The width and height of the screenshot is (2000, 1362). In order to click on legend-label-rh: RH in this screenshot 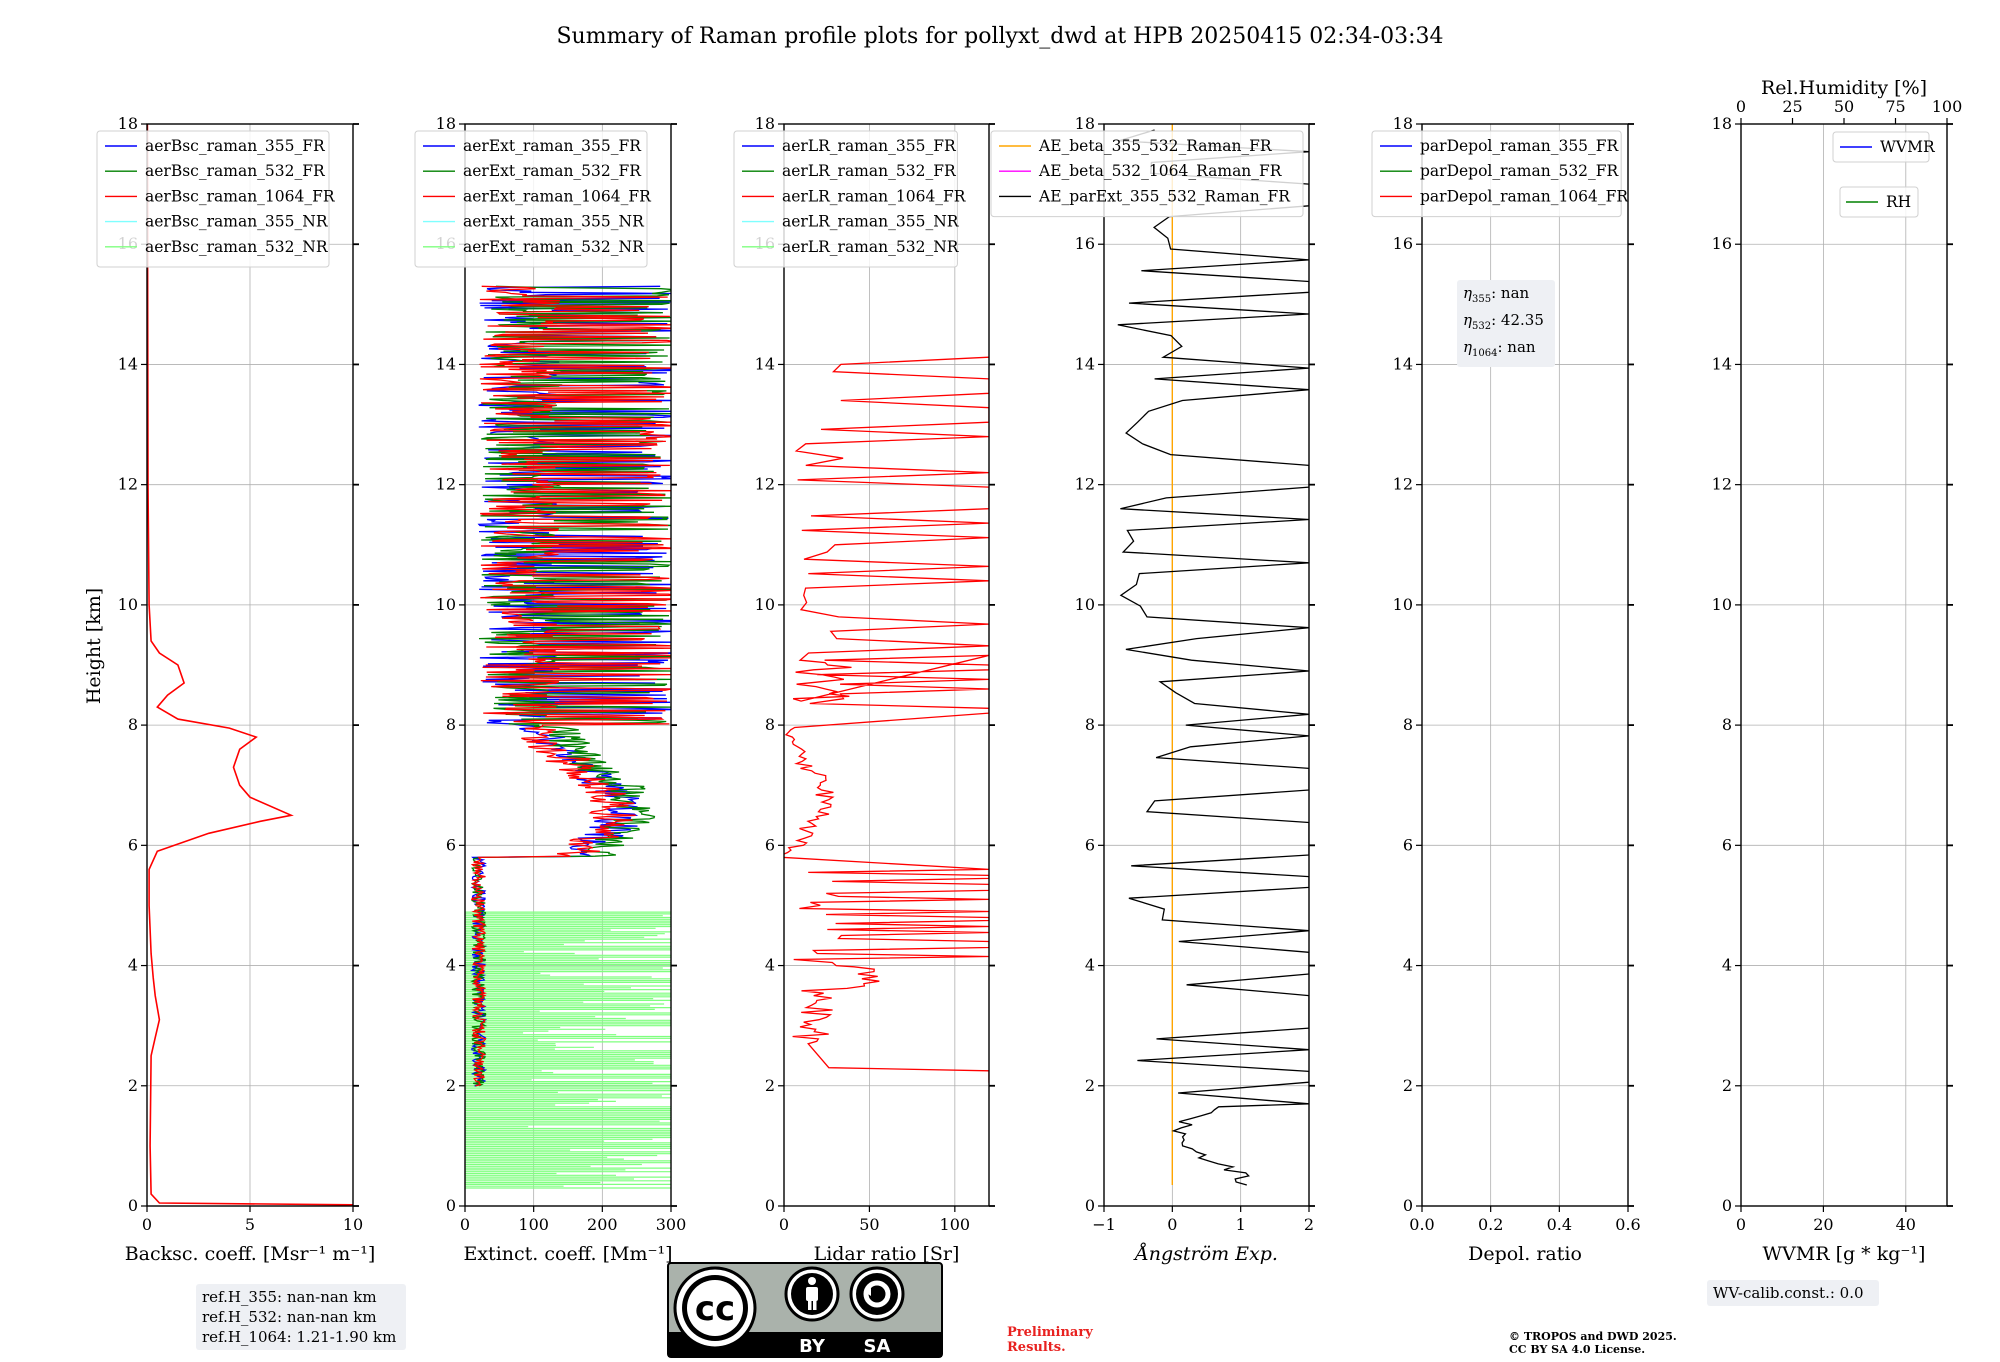, I will do `click(1898, 202)`.